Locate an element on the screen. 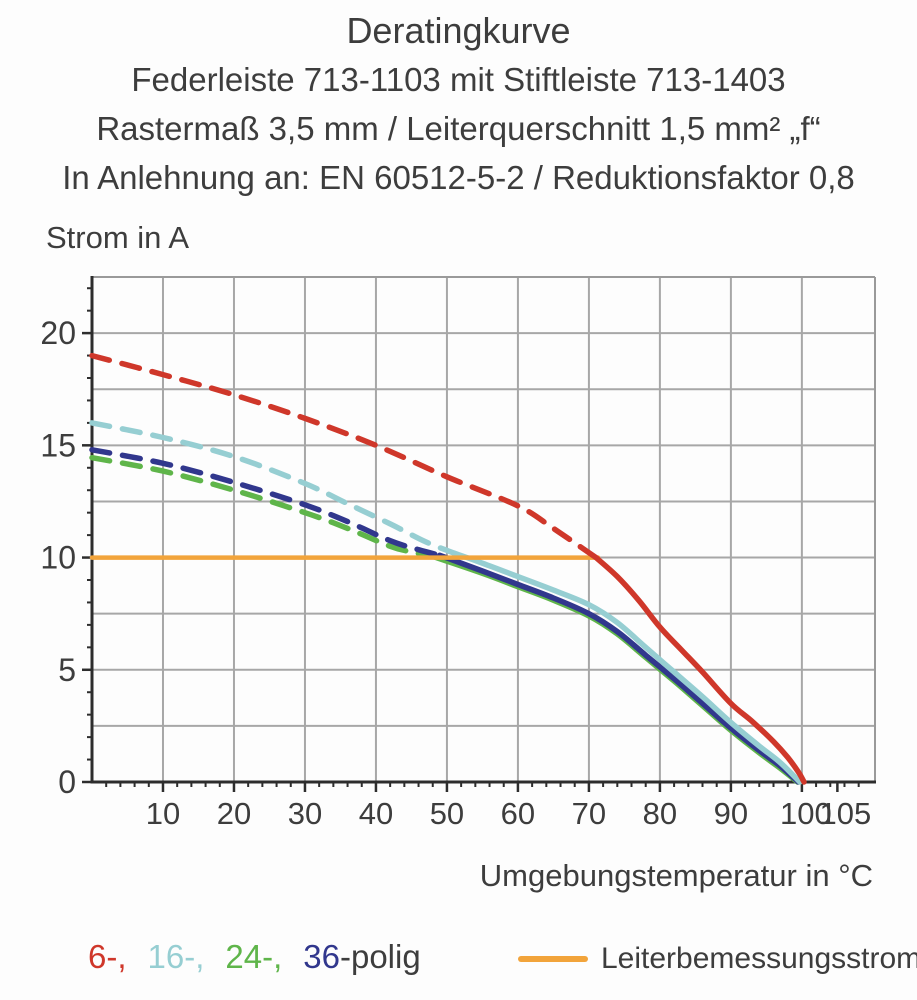 Image resolution: width=917 pixels, height=1000 pixels. x-tick-label: 60 is located at coordinates (518, 813).